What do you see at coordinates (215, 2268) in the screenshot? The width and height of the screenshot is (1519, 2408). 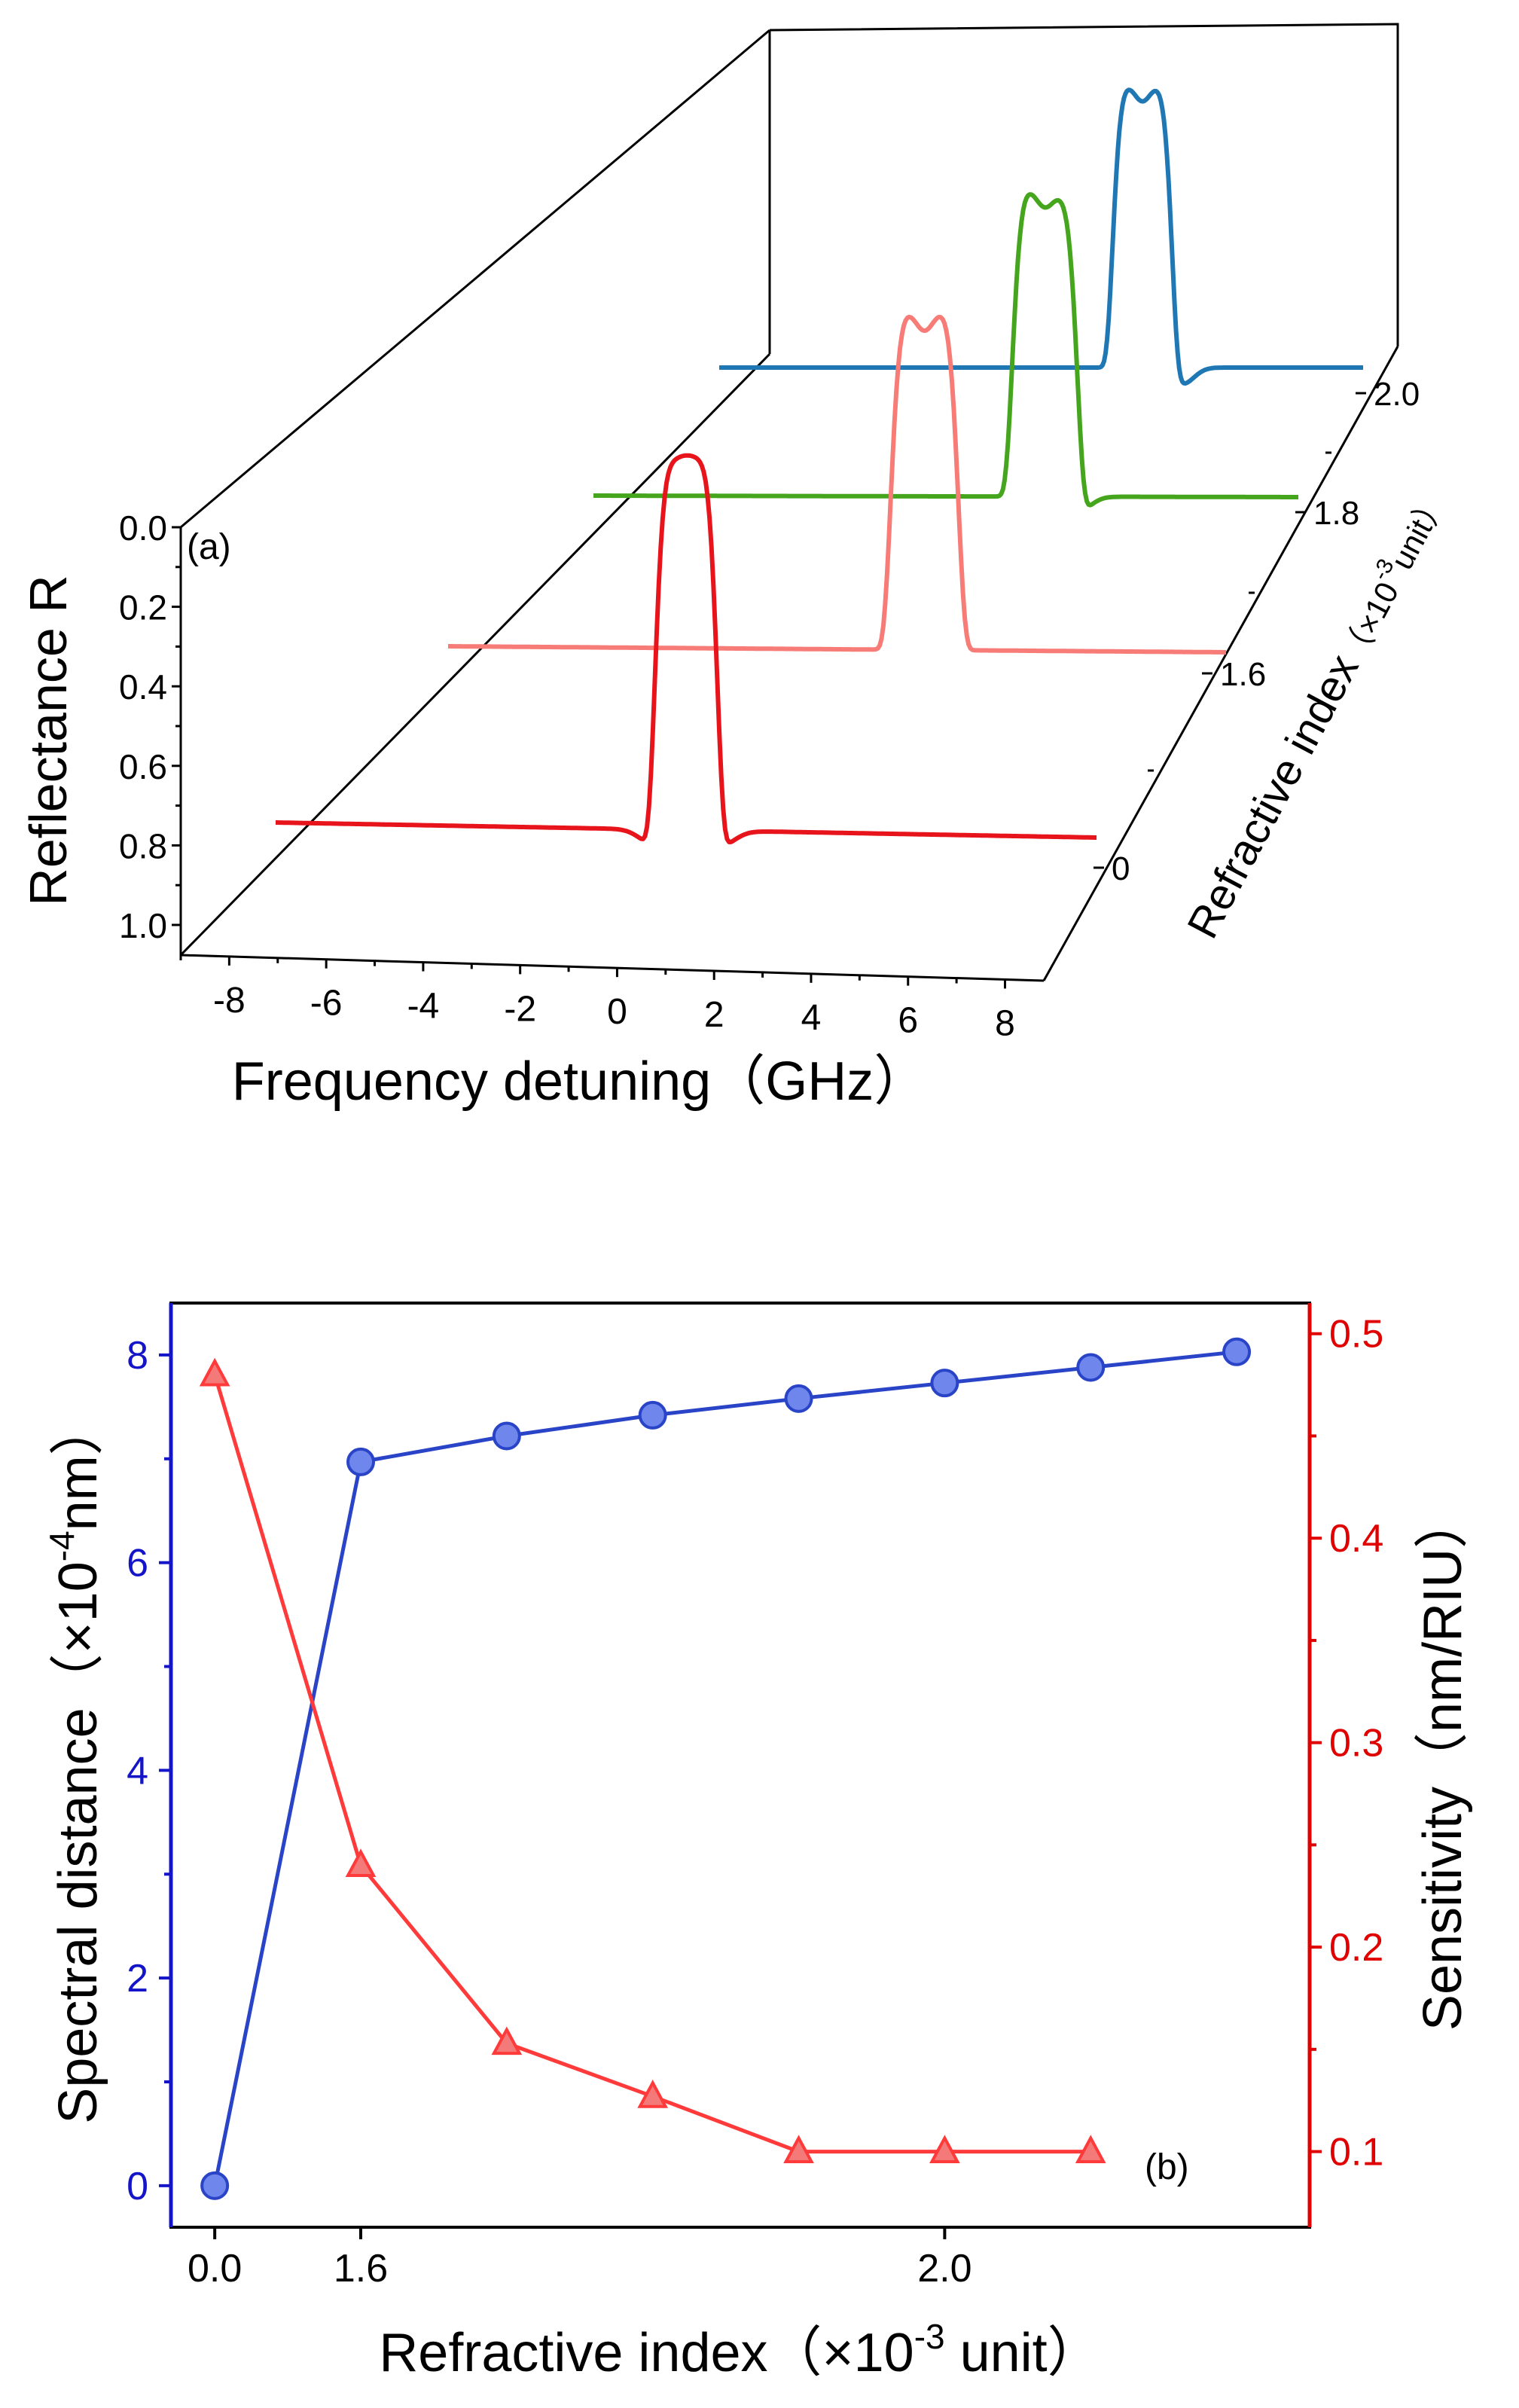 I see `panel-b-x-tick-label: 0.0` at bounding box center [215, 2268].